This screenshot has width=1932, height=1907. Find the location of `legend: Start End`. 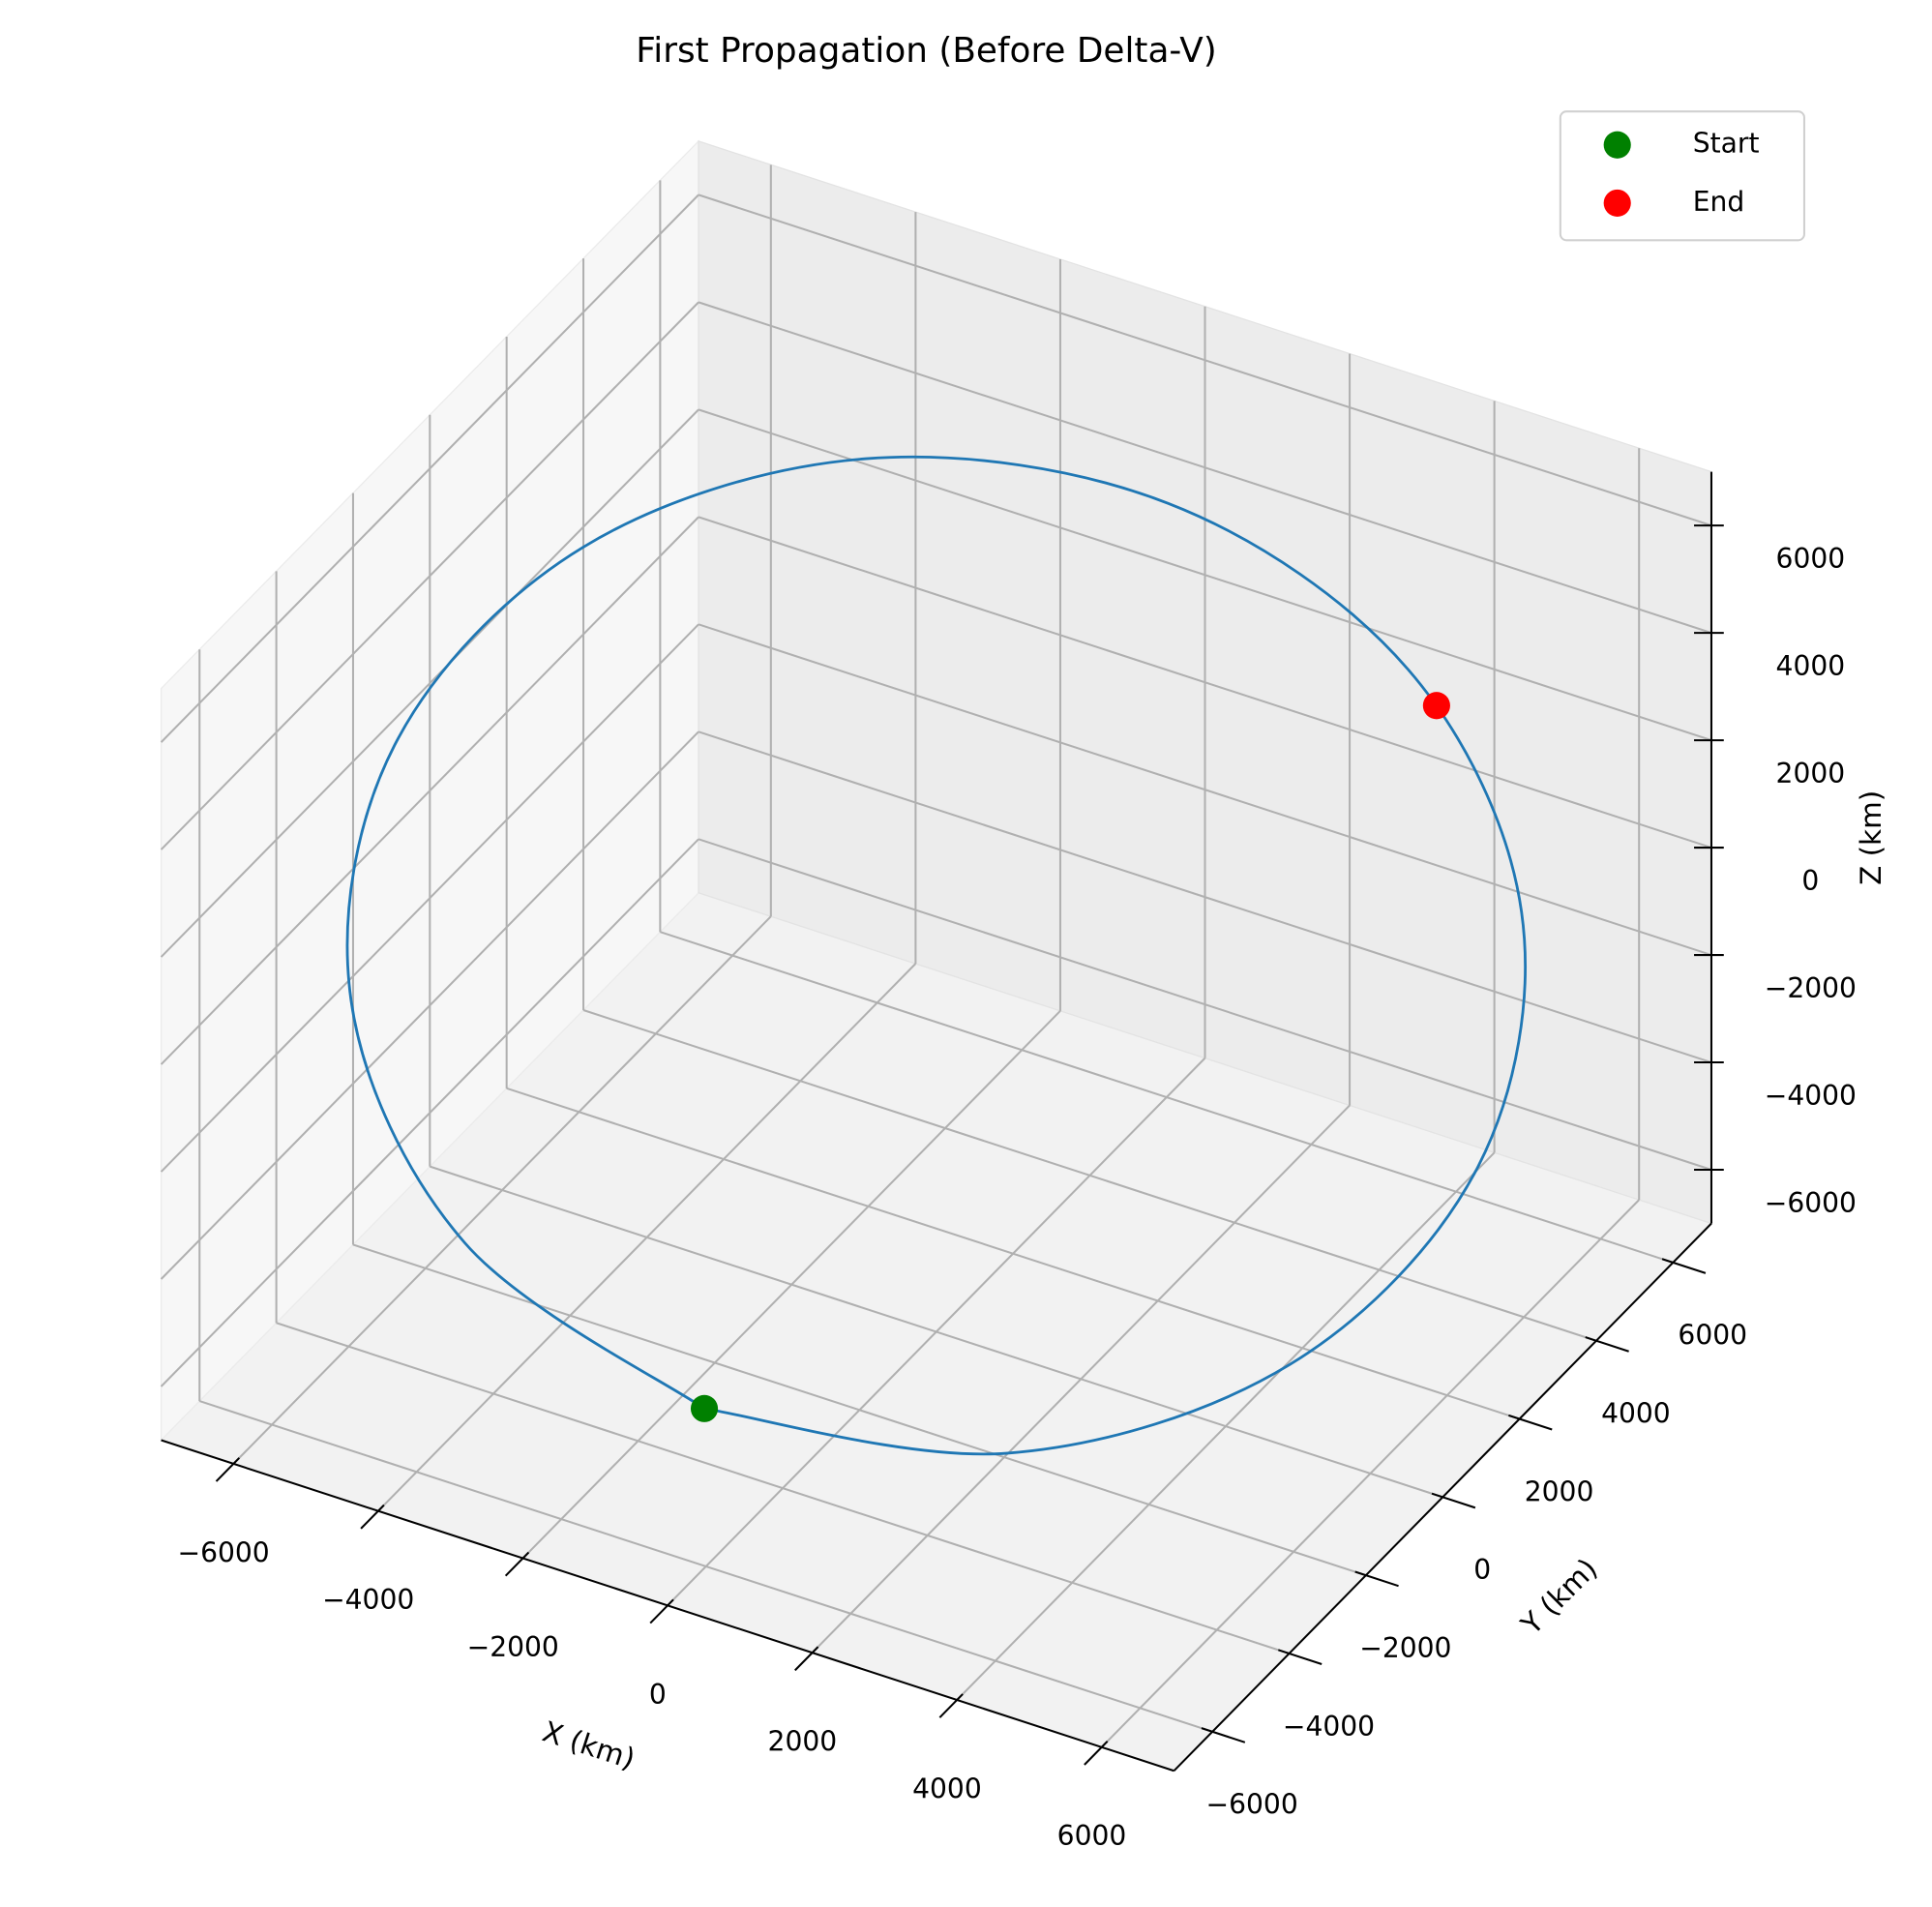

legend: Start End is located at coordinates (1682, 176).